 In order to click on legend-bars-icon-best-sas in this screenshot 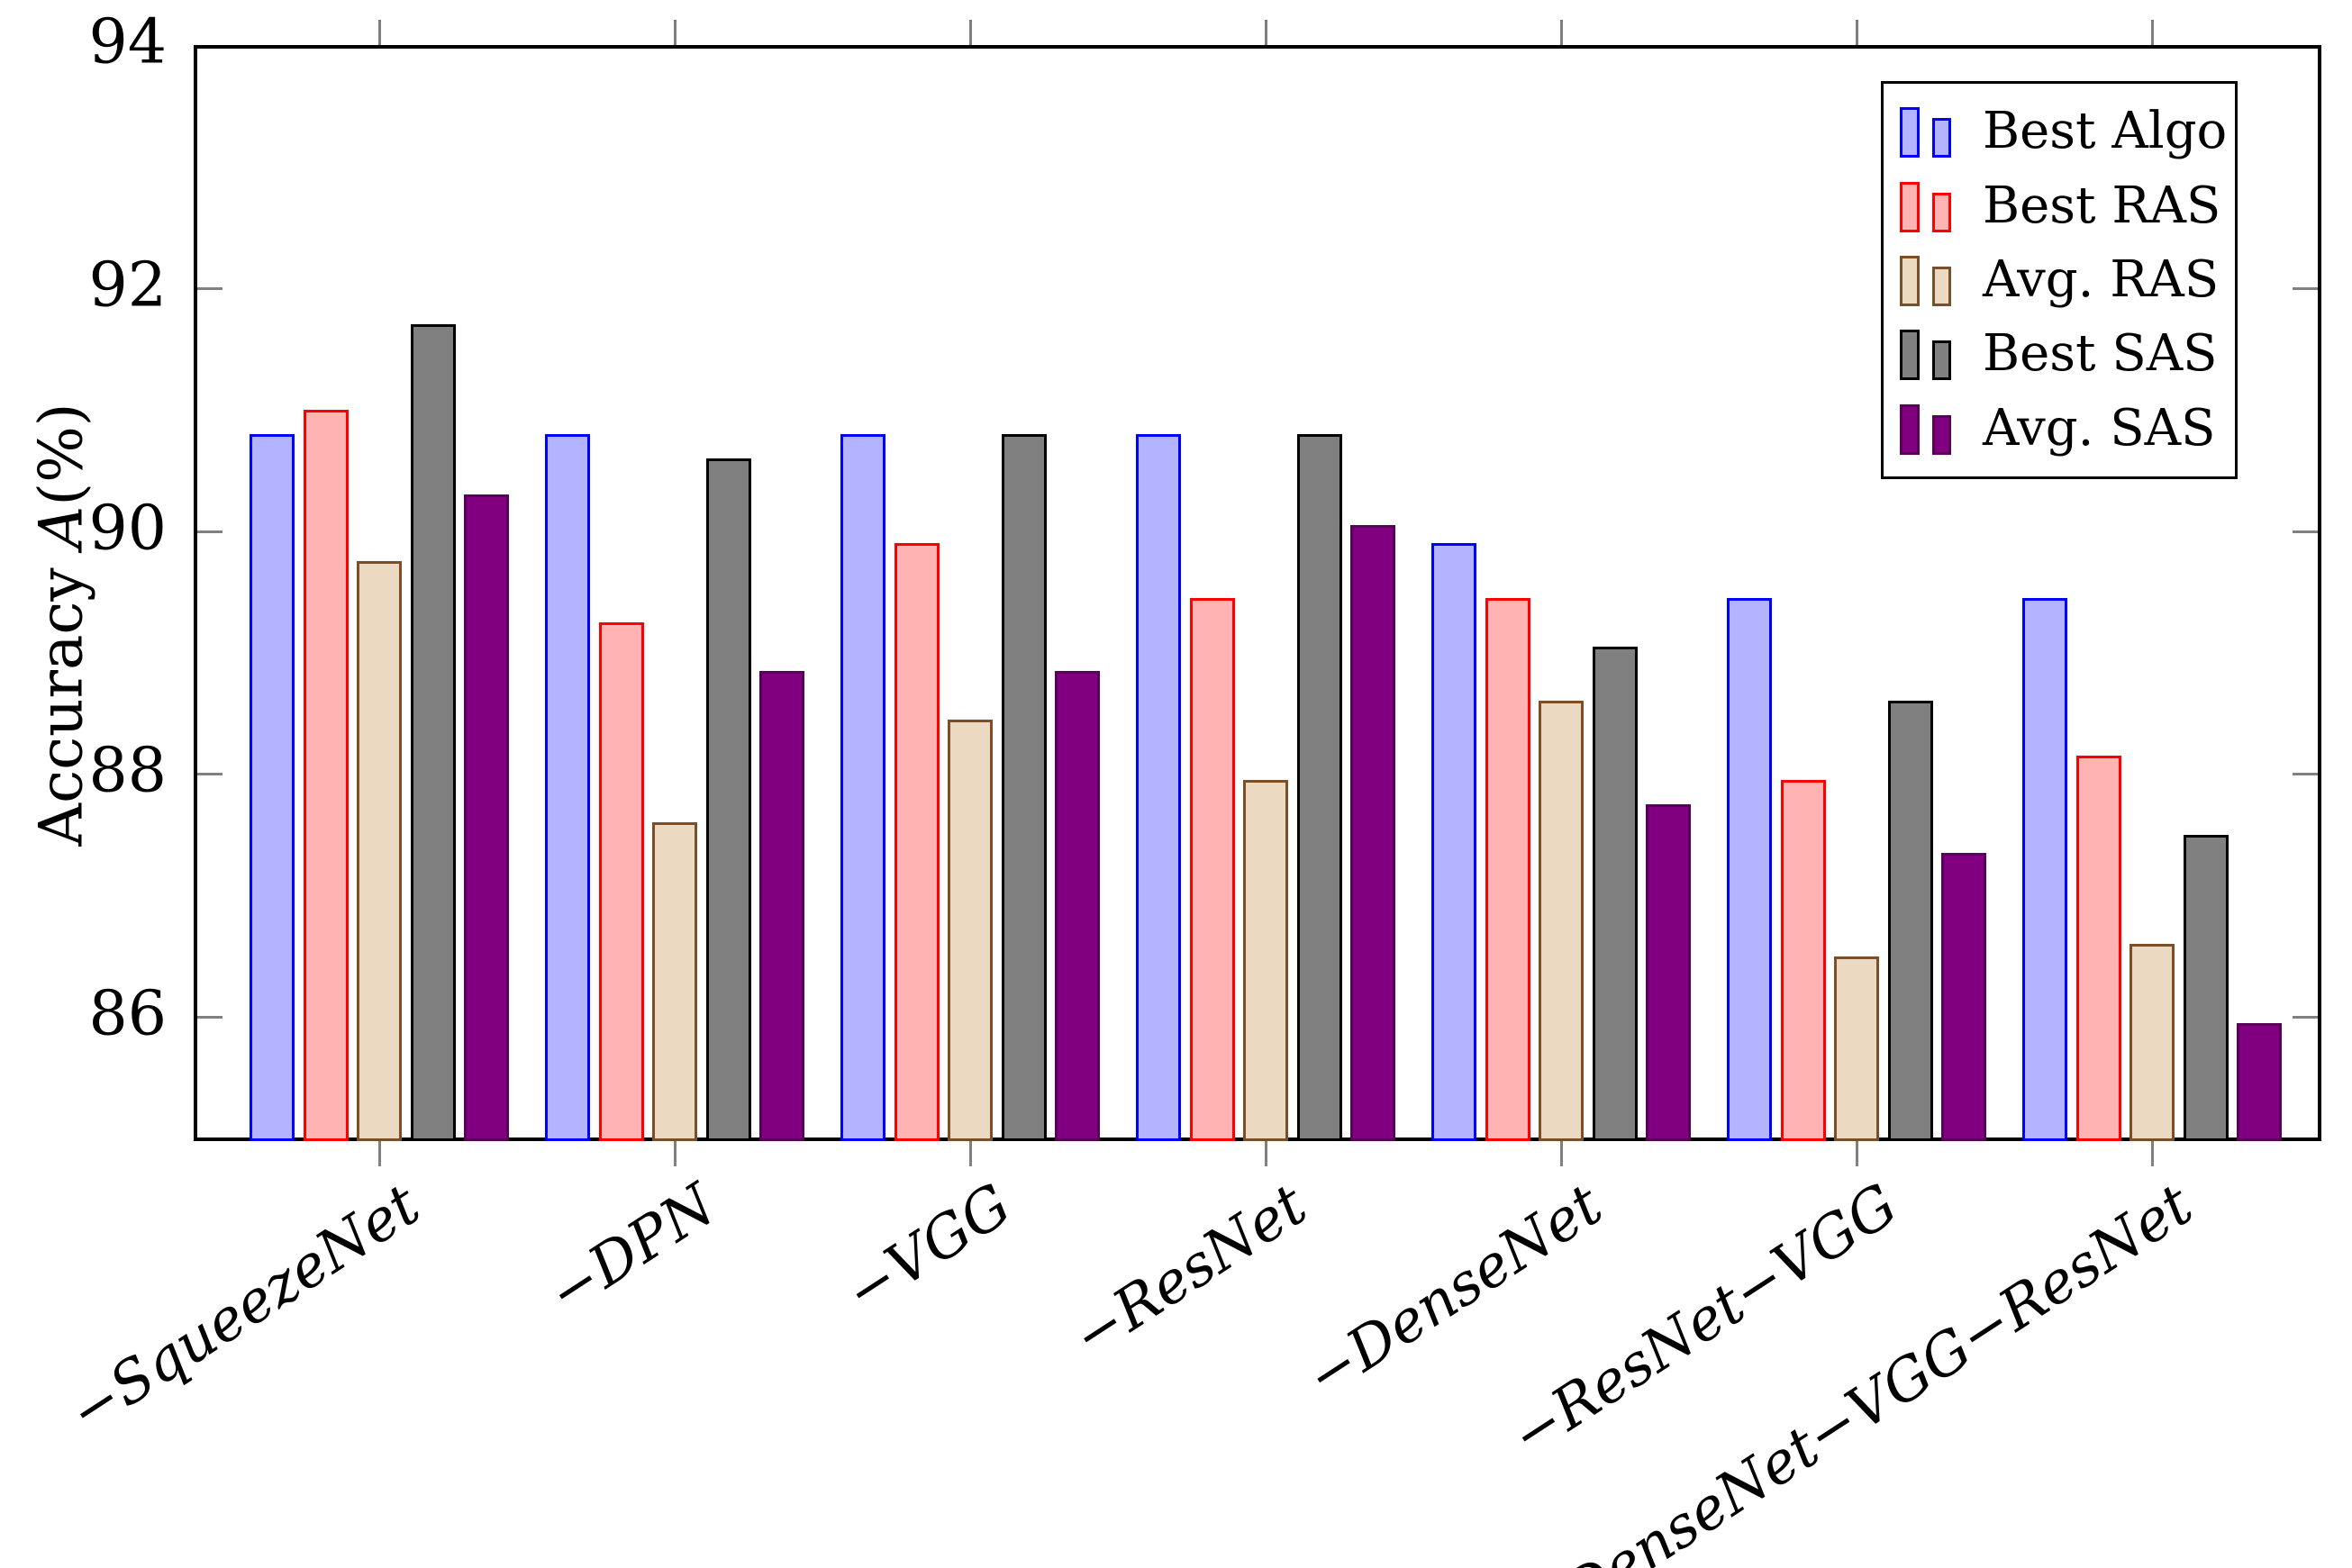, I will do `click(1935, 355)`.